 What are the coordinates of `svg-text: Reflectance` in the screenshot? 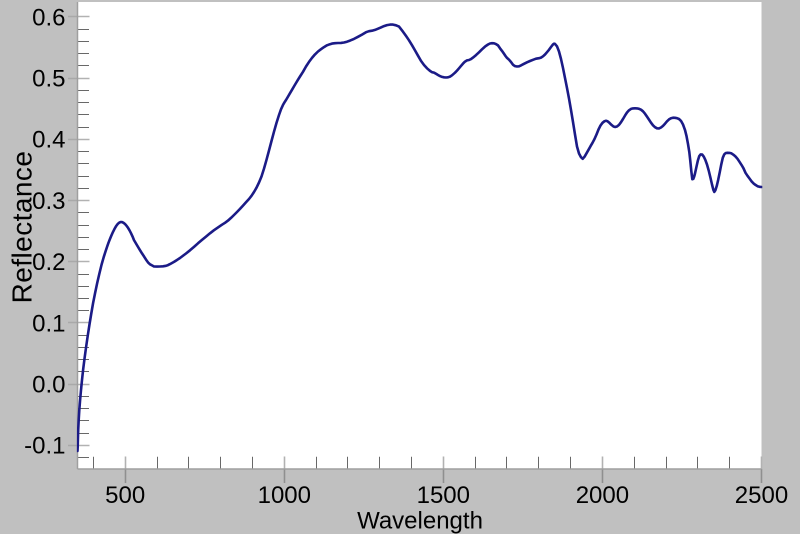 It's located at (22, 227).